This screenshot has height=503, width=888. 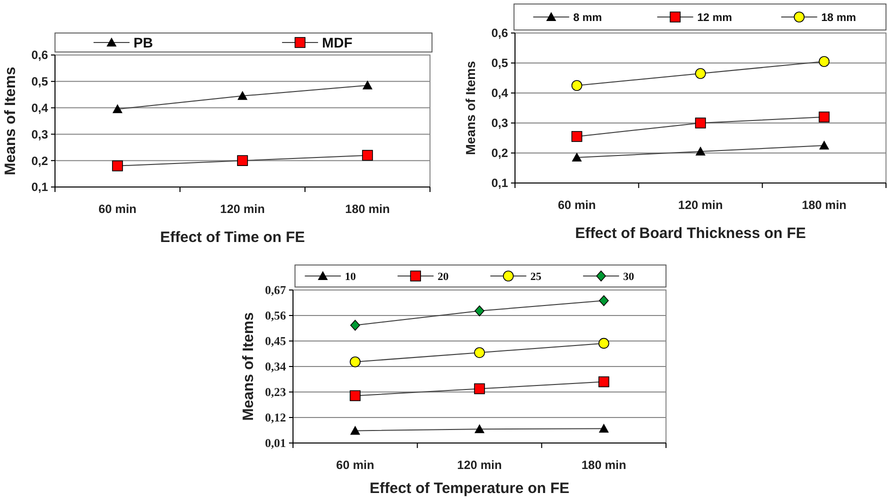 What do you see at coordinates (275, 315) in the screenshot?
I see `y-tick-label: 0,56` at bounding box center [275, 315].